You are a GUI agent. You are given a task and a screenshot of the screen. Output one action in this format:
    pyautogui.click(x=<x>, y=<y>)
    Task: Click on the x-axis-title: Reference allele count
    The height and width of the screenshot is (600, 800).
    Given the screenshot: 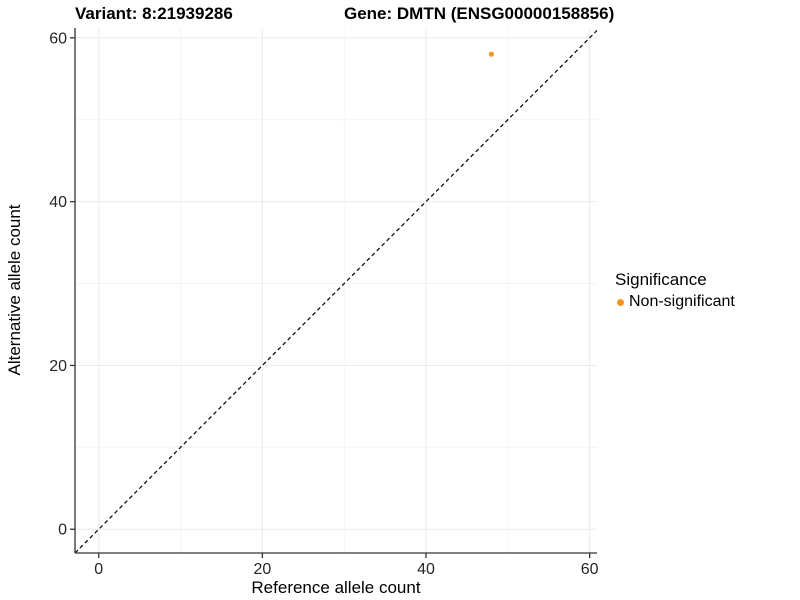 What is the action you would take?
    pyautogui.click(x=335, y=587)
    